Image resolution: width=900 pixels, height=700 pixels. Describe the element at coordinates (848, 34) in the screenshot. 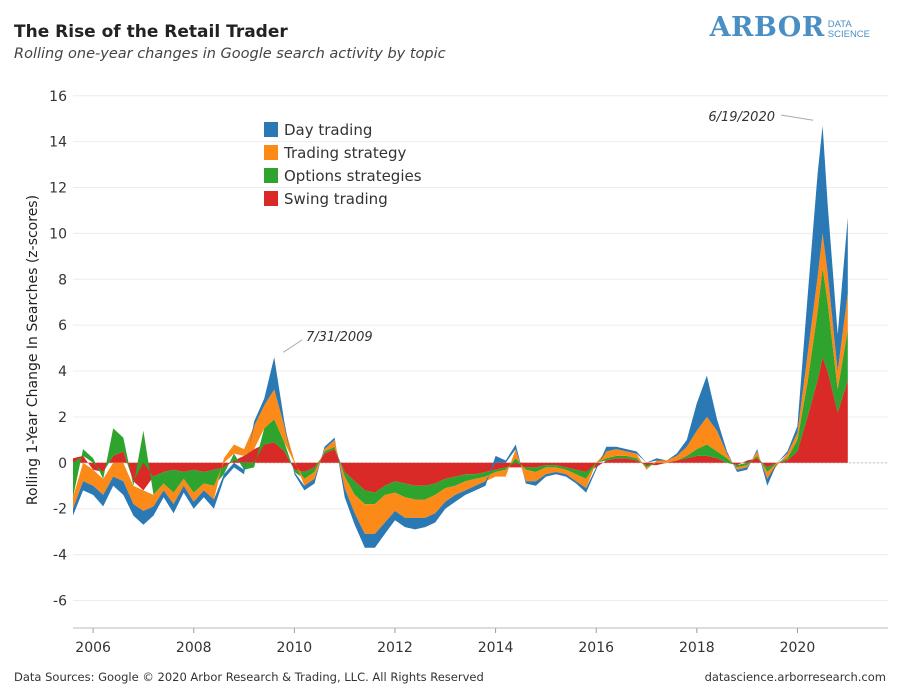

I see `logo-sub-line-2: SCIENCE` at that location.